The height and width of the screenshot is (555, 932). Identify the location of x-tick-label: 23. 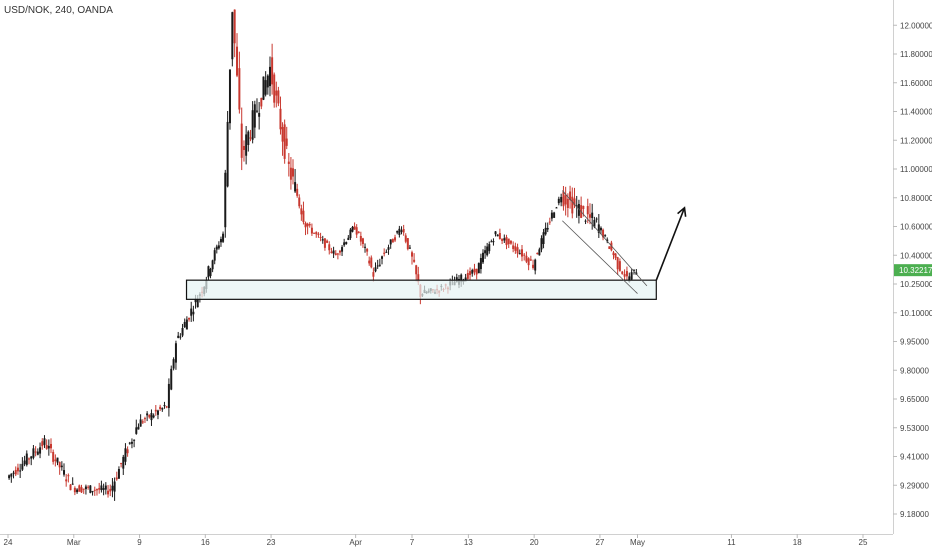
(271, 542).